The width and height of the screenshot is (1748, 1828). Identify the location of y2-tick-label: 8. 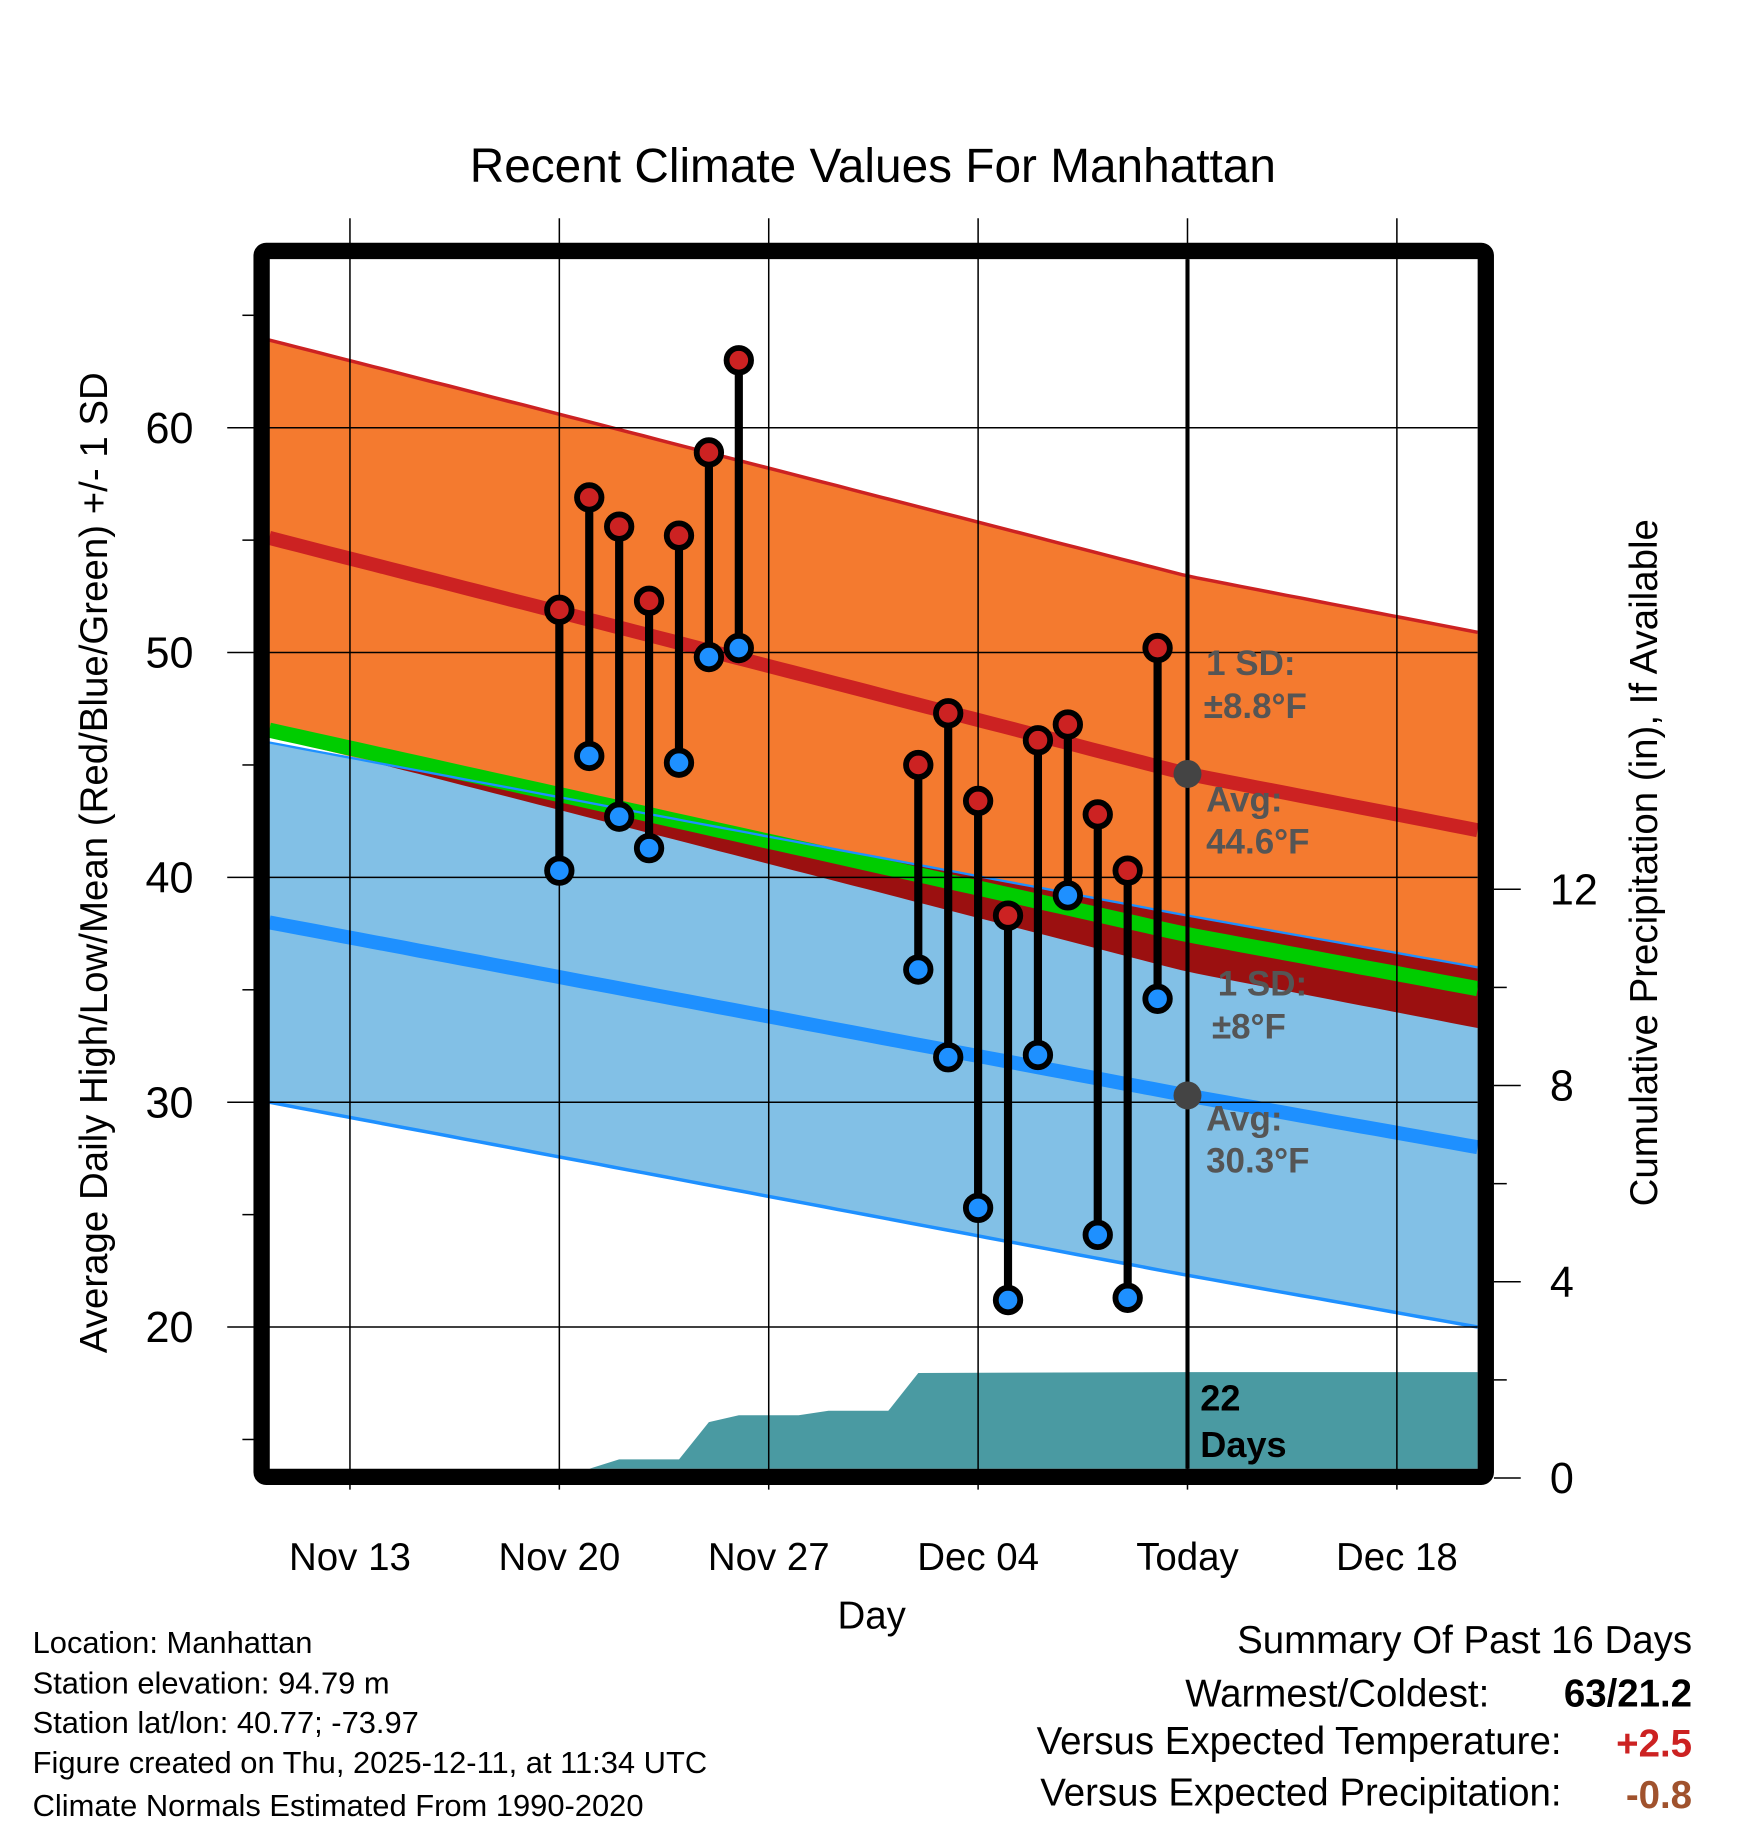
(1562, 1087).